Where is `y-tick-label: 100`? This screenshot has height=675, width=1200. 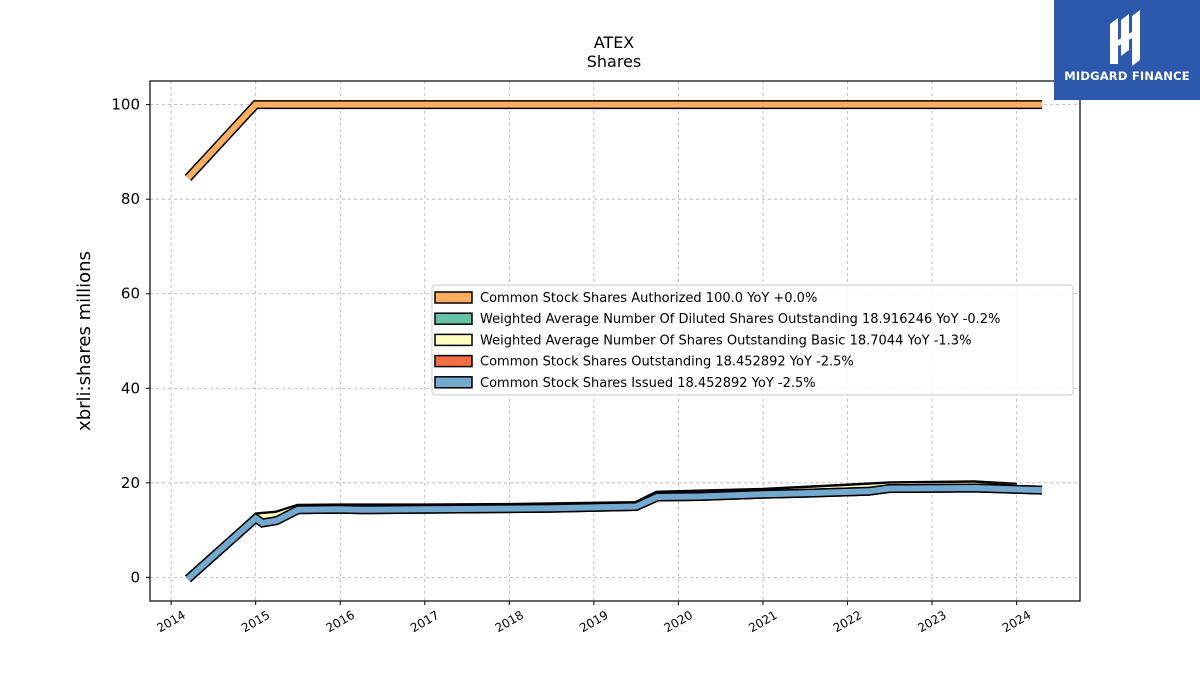
y-tick-label: 100 is located at coordinates (125, 105).